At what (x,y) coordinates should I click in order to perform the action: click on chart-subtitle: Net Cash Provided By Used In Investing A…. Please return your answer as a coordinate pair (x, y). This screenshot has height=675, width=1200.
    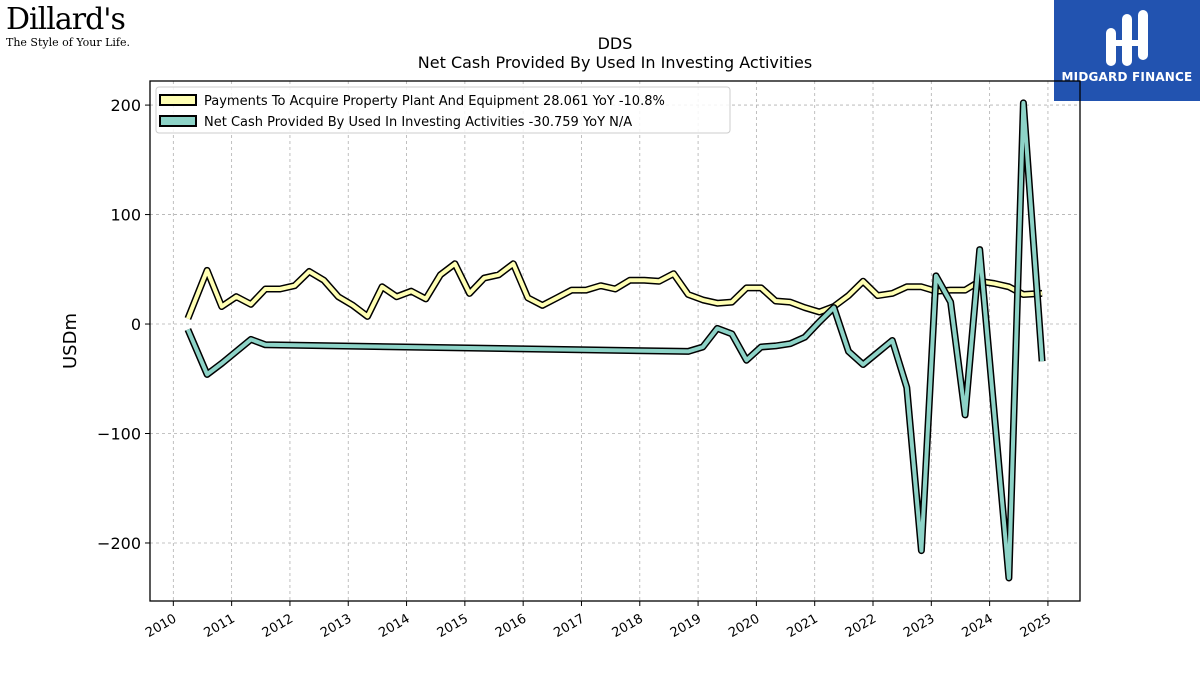
    Looking at the image, I should click on (615, 62).